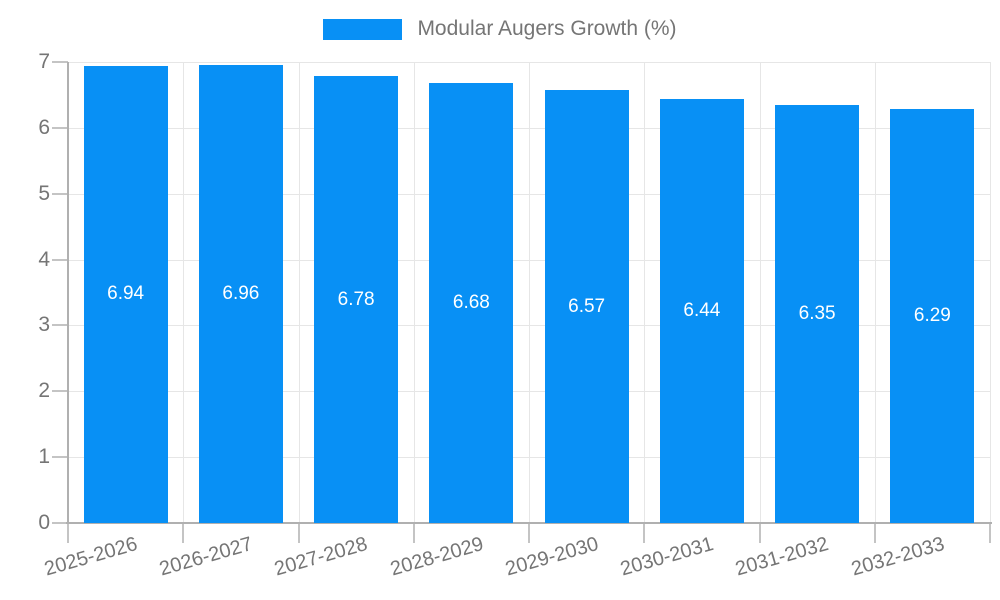 The height and width of the screenshot is (600, 1000). What do you see at coordinates (44, 259) in the screenshot?
I see `y-tick-label: 4` at bounding box center [44, 259].